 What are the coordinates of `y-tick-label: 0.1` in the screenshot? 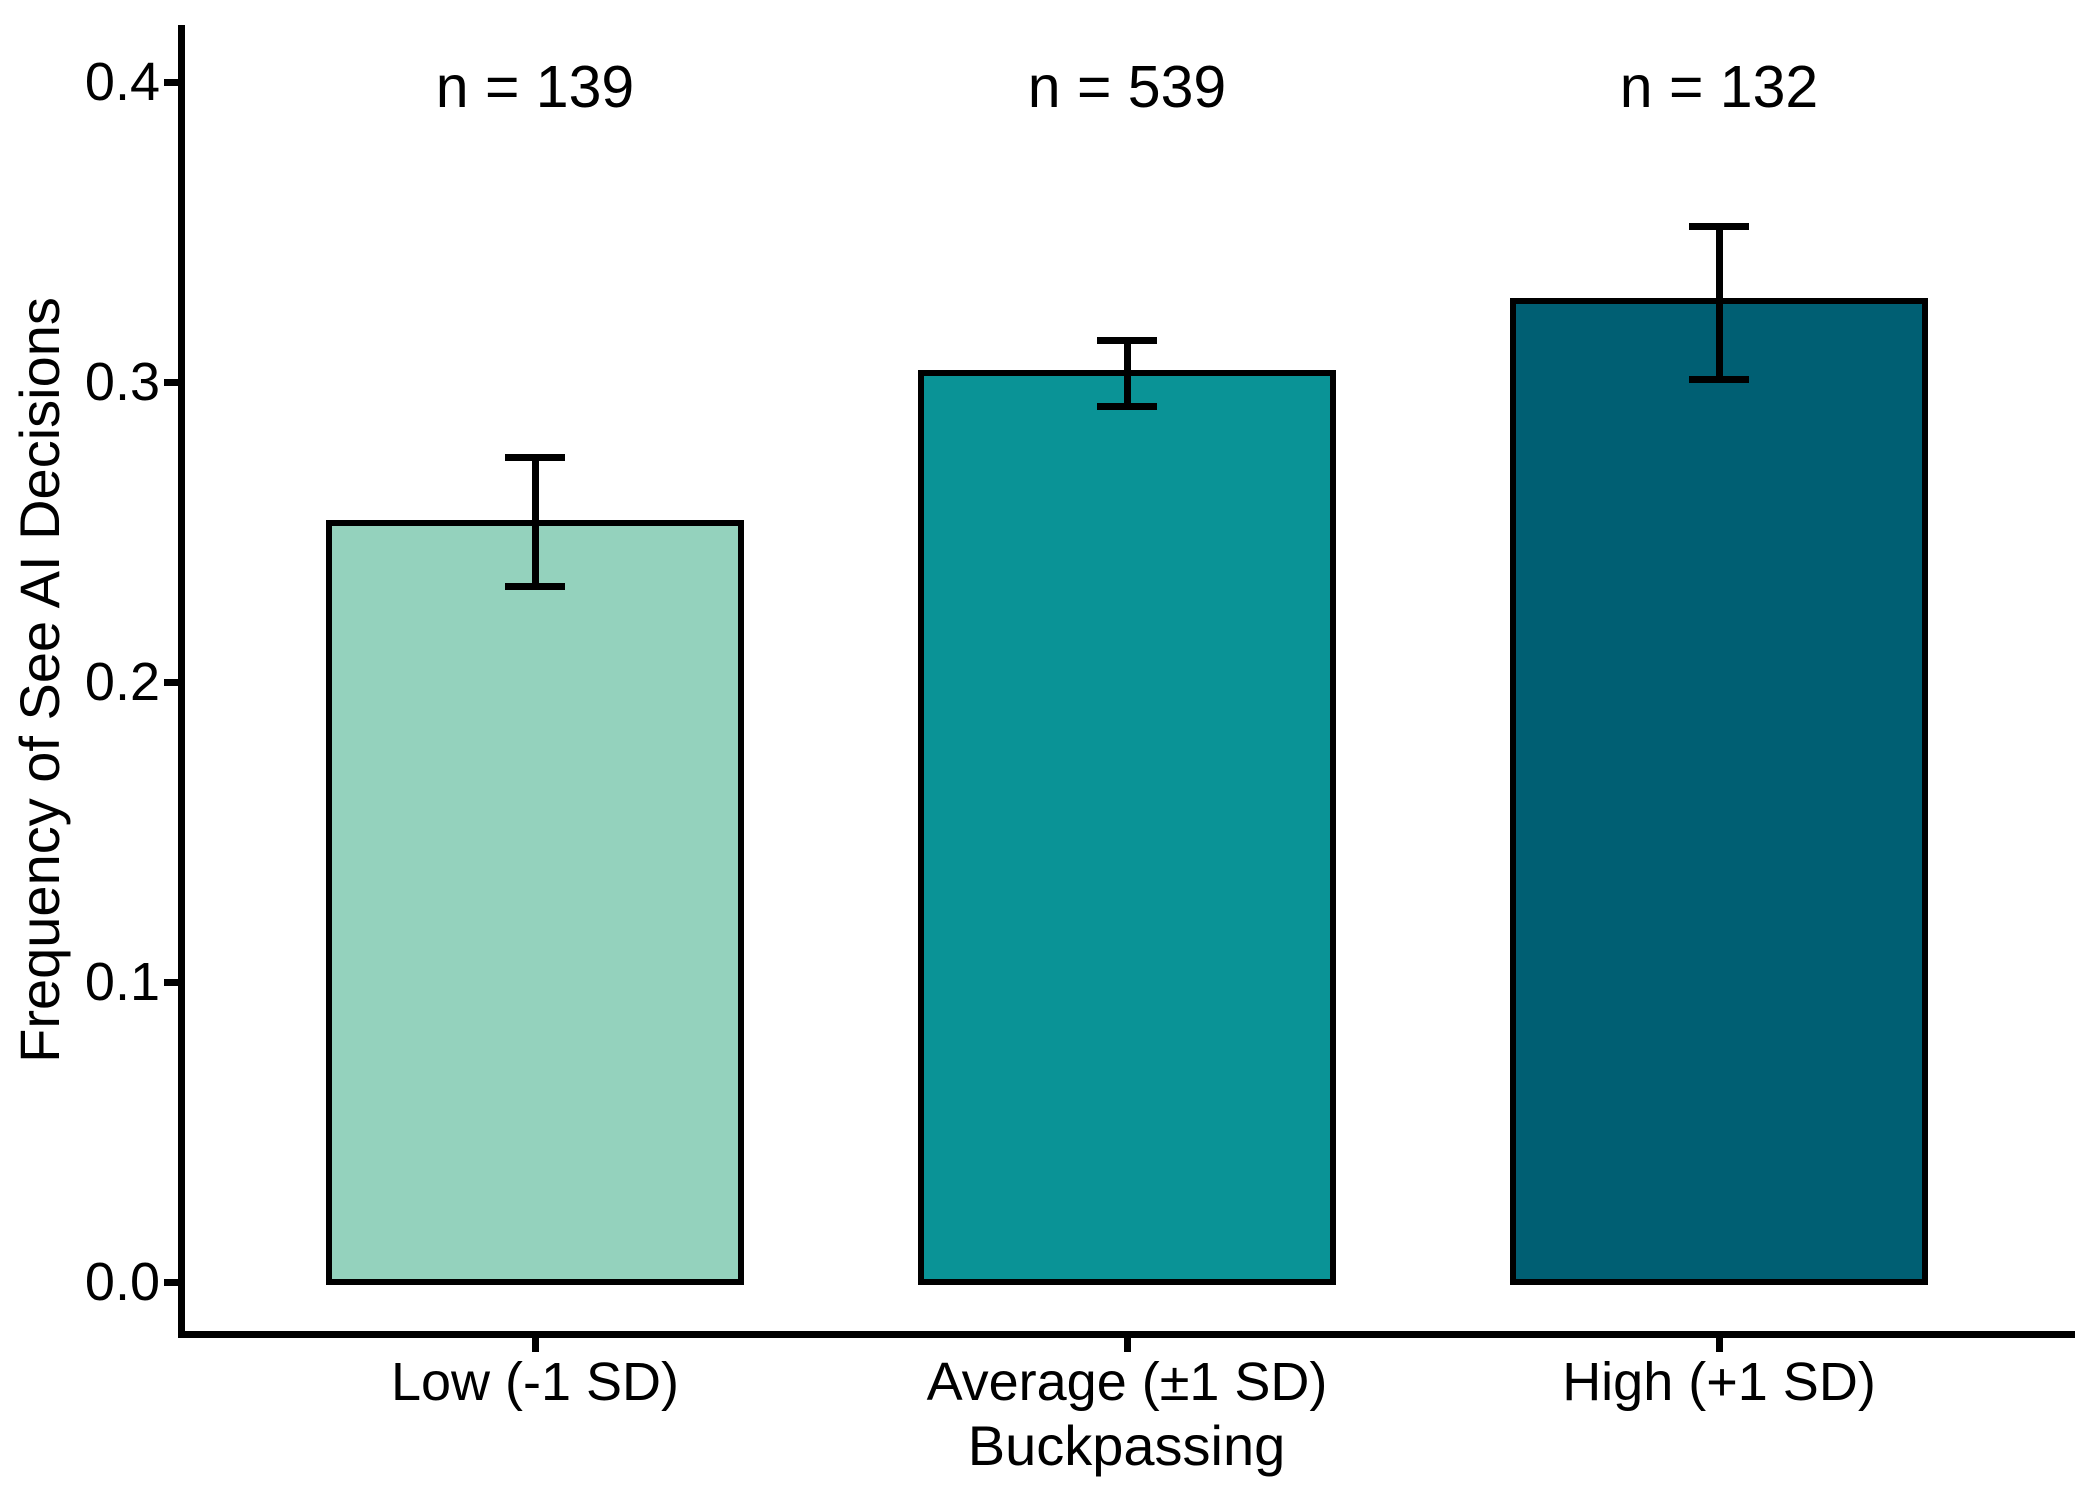 It's located at (122, 982).